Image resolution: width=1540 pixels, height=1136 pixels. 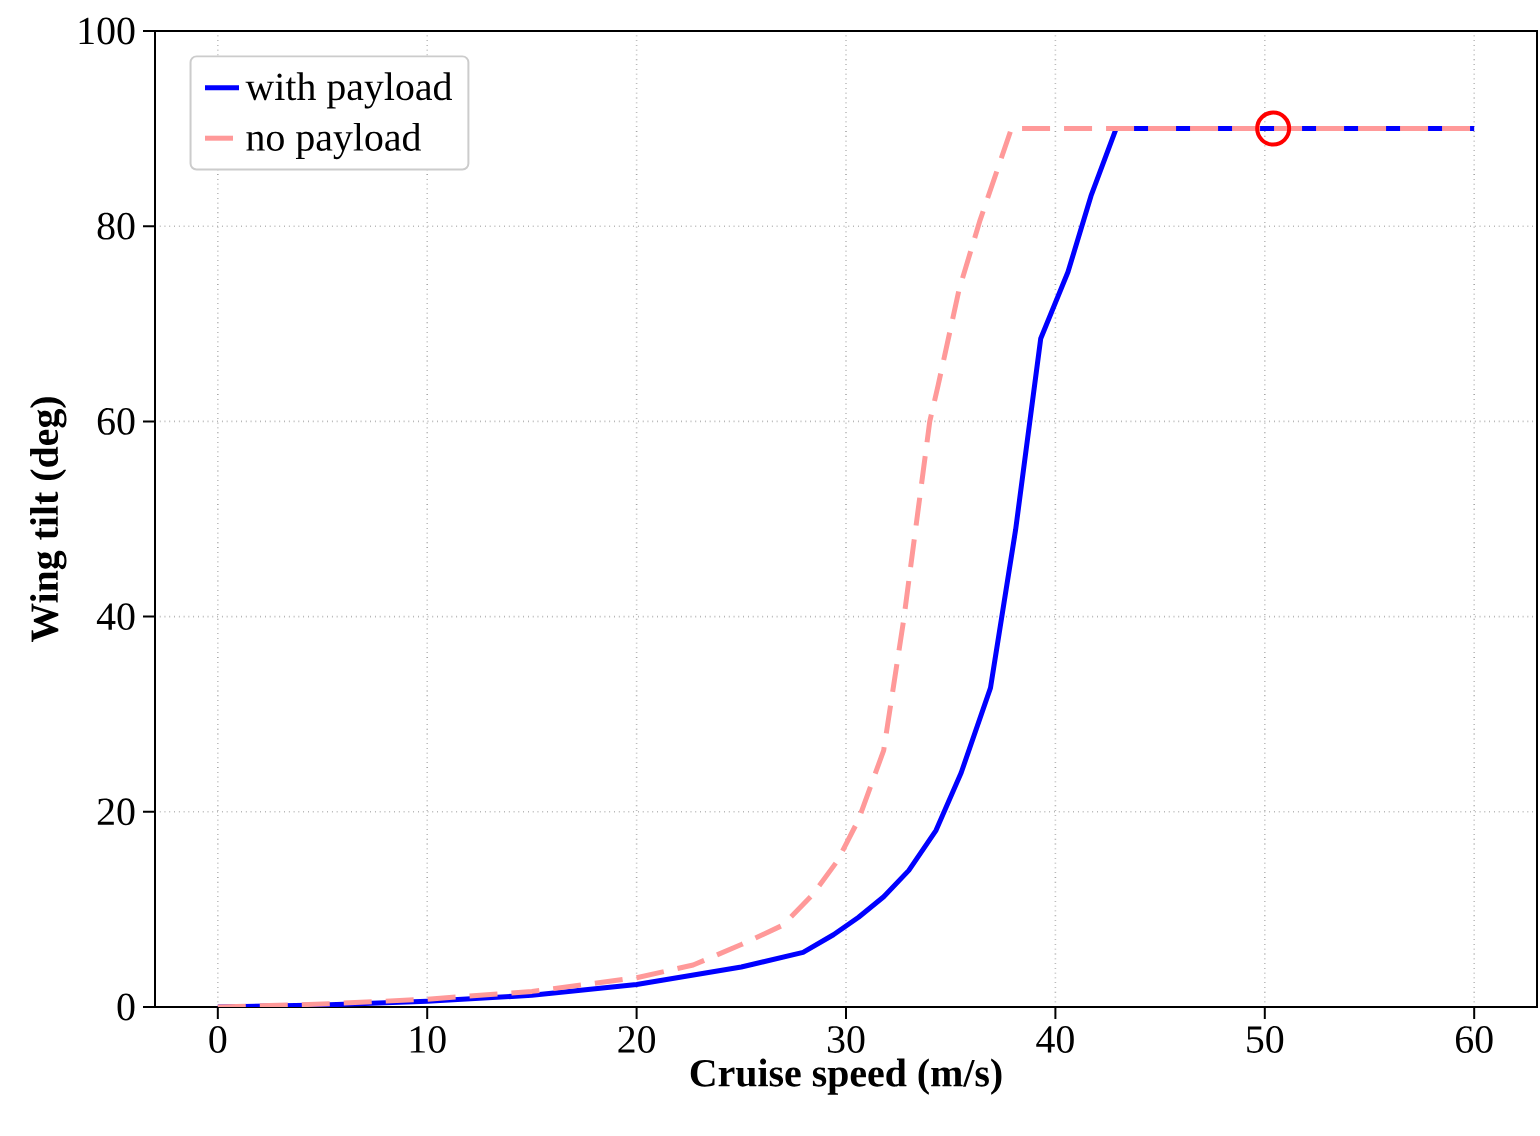 What do you see at coordinates (107, 31) in the screenshot?
I see `y-tick-label: 100` at bounding box center [107, 31].